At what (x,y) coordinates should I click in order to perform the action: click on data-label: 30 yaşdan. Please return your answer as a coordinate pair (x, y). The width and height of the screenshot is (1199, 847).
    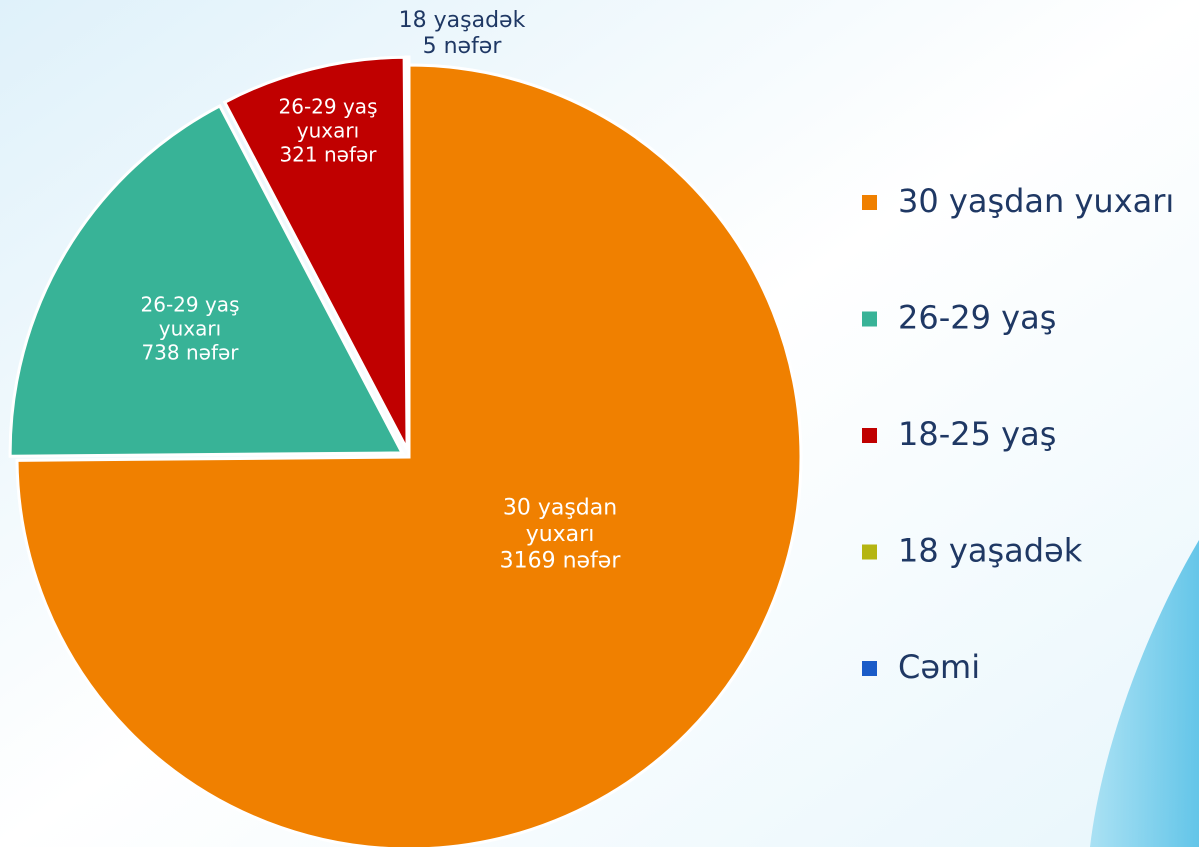
    Looking at the image, I should click on (560, 508).